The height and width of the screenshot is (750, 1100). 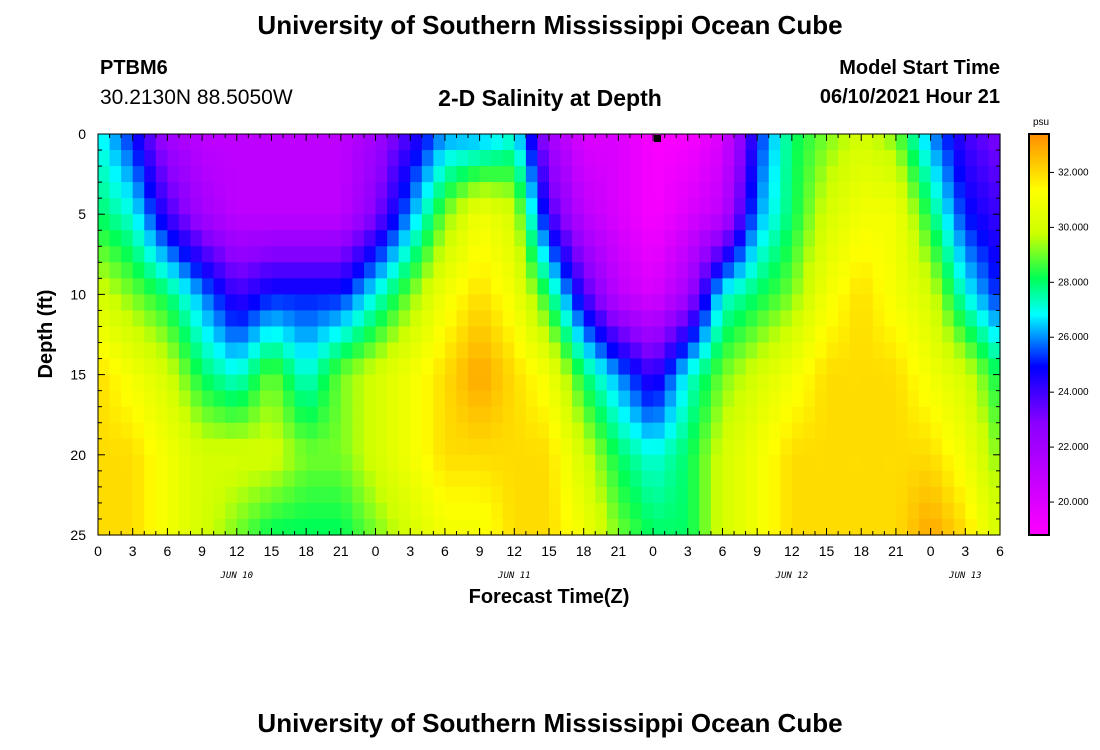 What do you see at coordinates (514, 576) in the screenshot?
I see `day-label: JUN 11` at bounding box center [514, 576].